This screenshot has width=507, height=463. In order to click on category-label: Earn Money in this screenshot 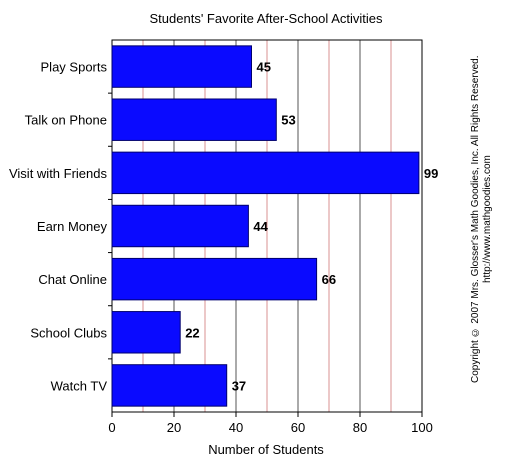, I will do `click(72, 226)`.